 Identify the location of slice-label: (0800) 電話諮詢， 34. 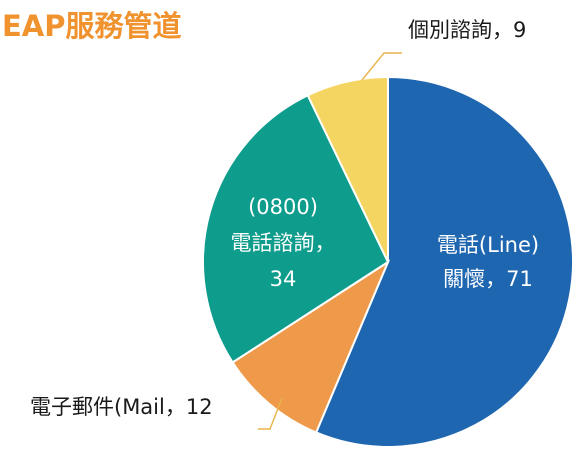
(283, 243).